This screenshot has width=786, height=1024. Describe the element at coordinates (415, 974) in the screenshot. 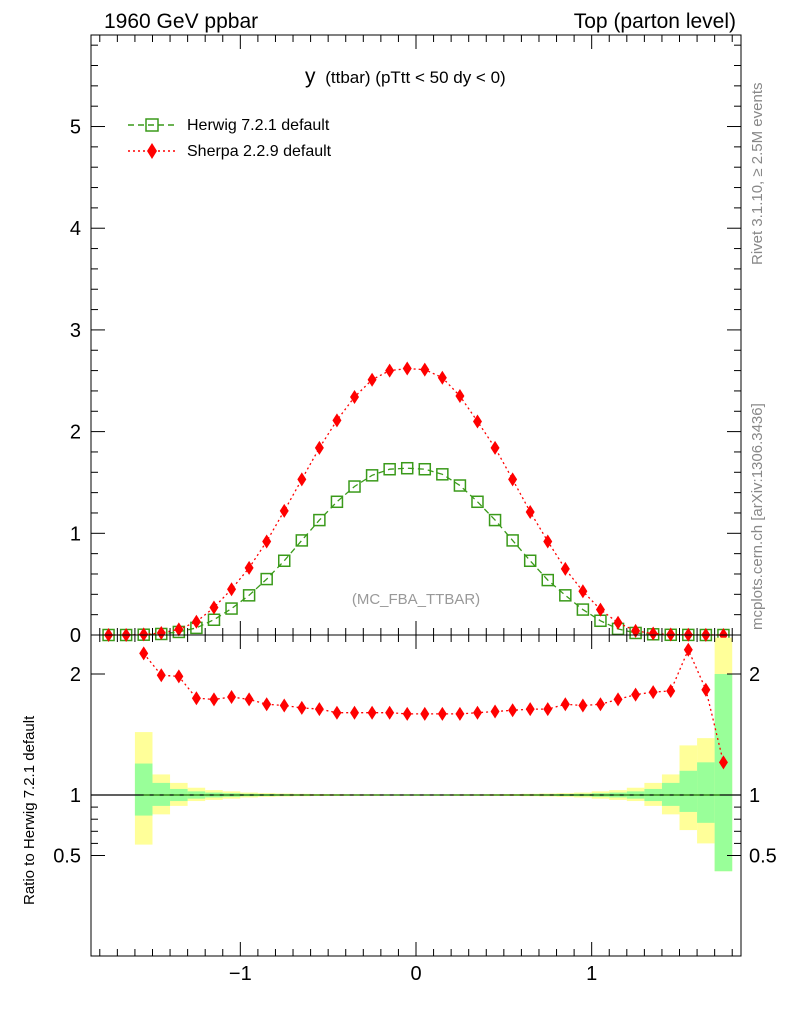

I see `xtick-label: 0` at that location.